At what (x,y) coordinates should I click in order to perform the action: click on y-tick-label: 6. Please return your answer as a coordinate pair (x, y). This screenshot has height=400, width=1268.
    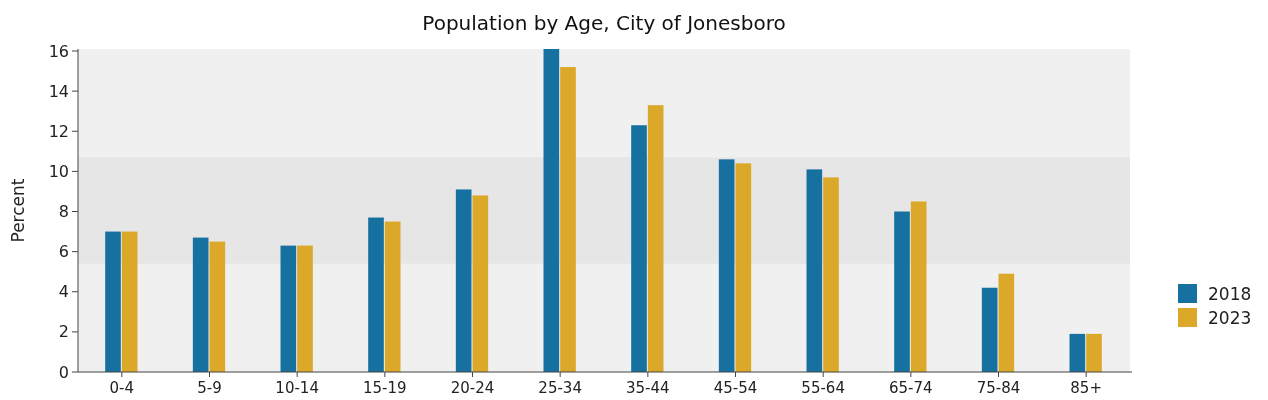
    Looking at the image, I should click on (63, 252).